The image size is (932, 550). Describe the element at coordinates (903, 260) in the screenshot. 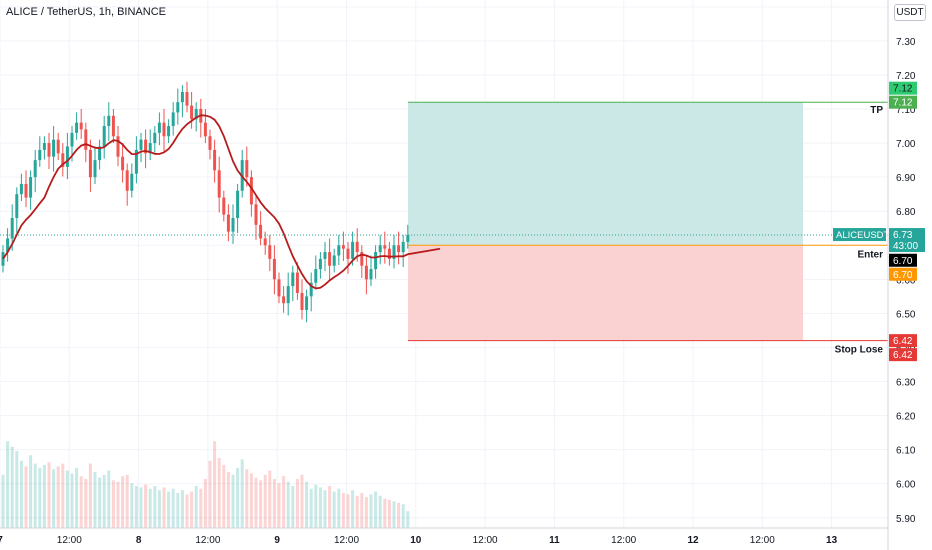

I see `entry-price-tag-black-bg` at that location.